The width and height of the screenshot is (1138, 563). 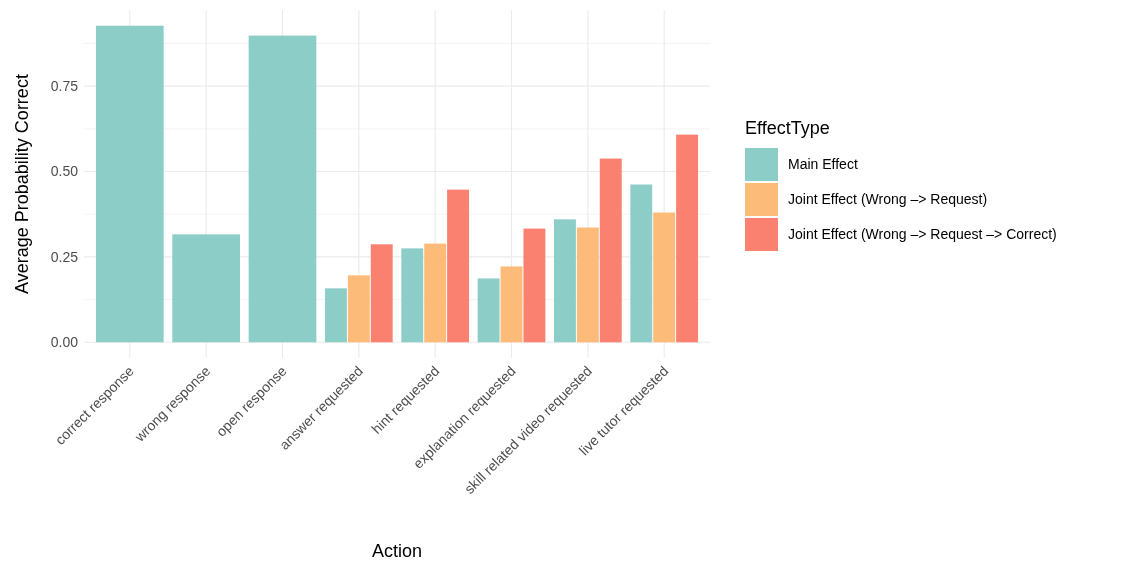 What do you see at coordinates (22, 184) in the screenshot?
I see `y-axis-title: Average Probability Correct` at bounding box center [22, 184].